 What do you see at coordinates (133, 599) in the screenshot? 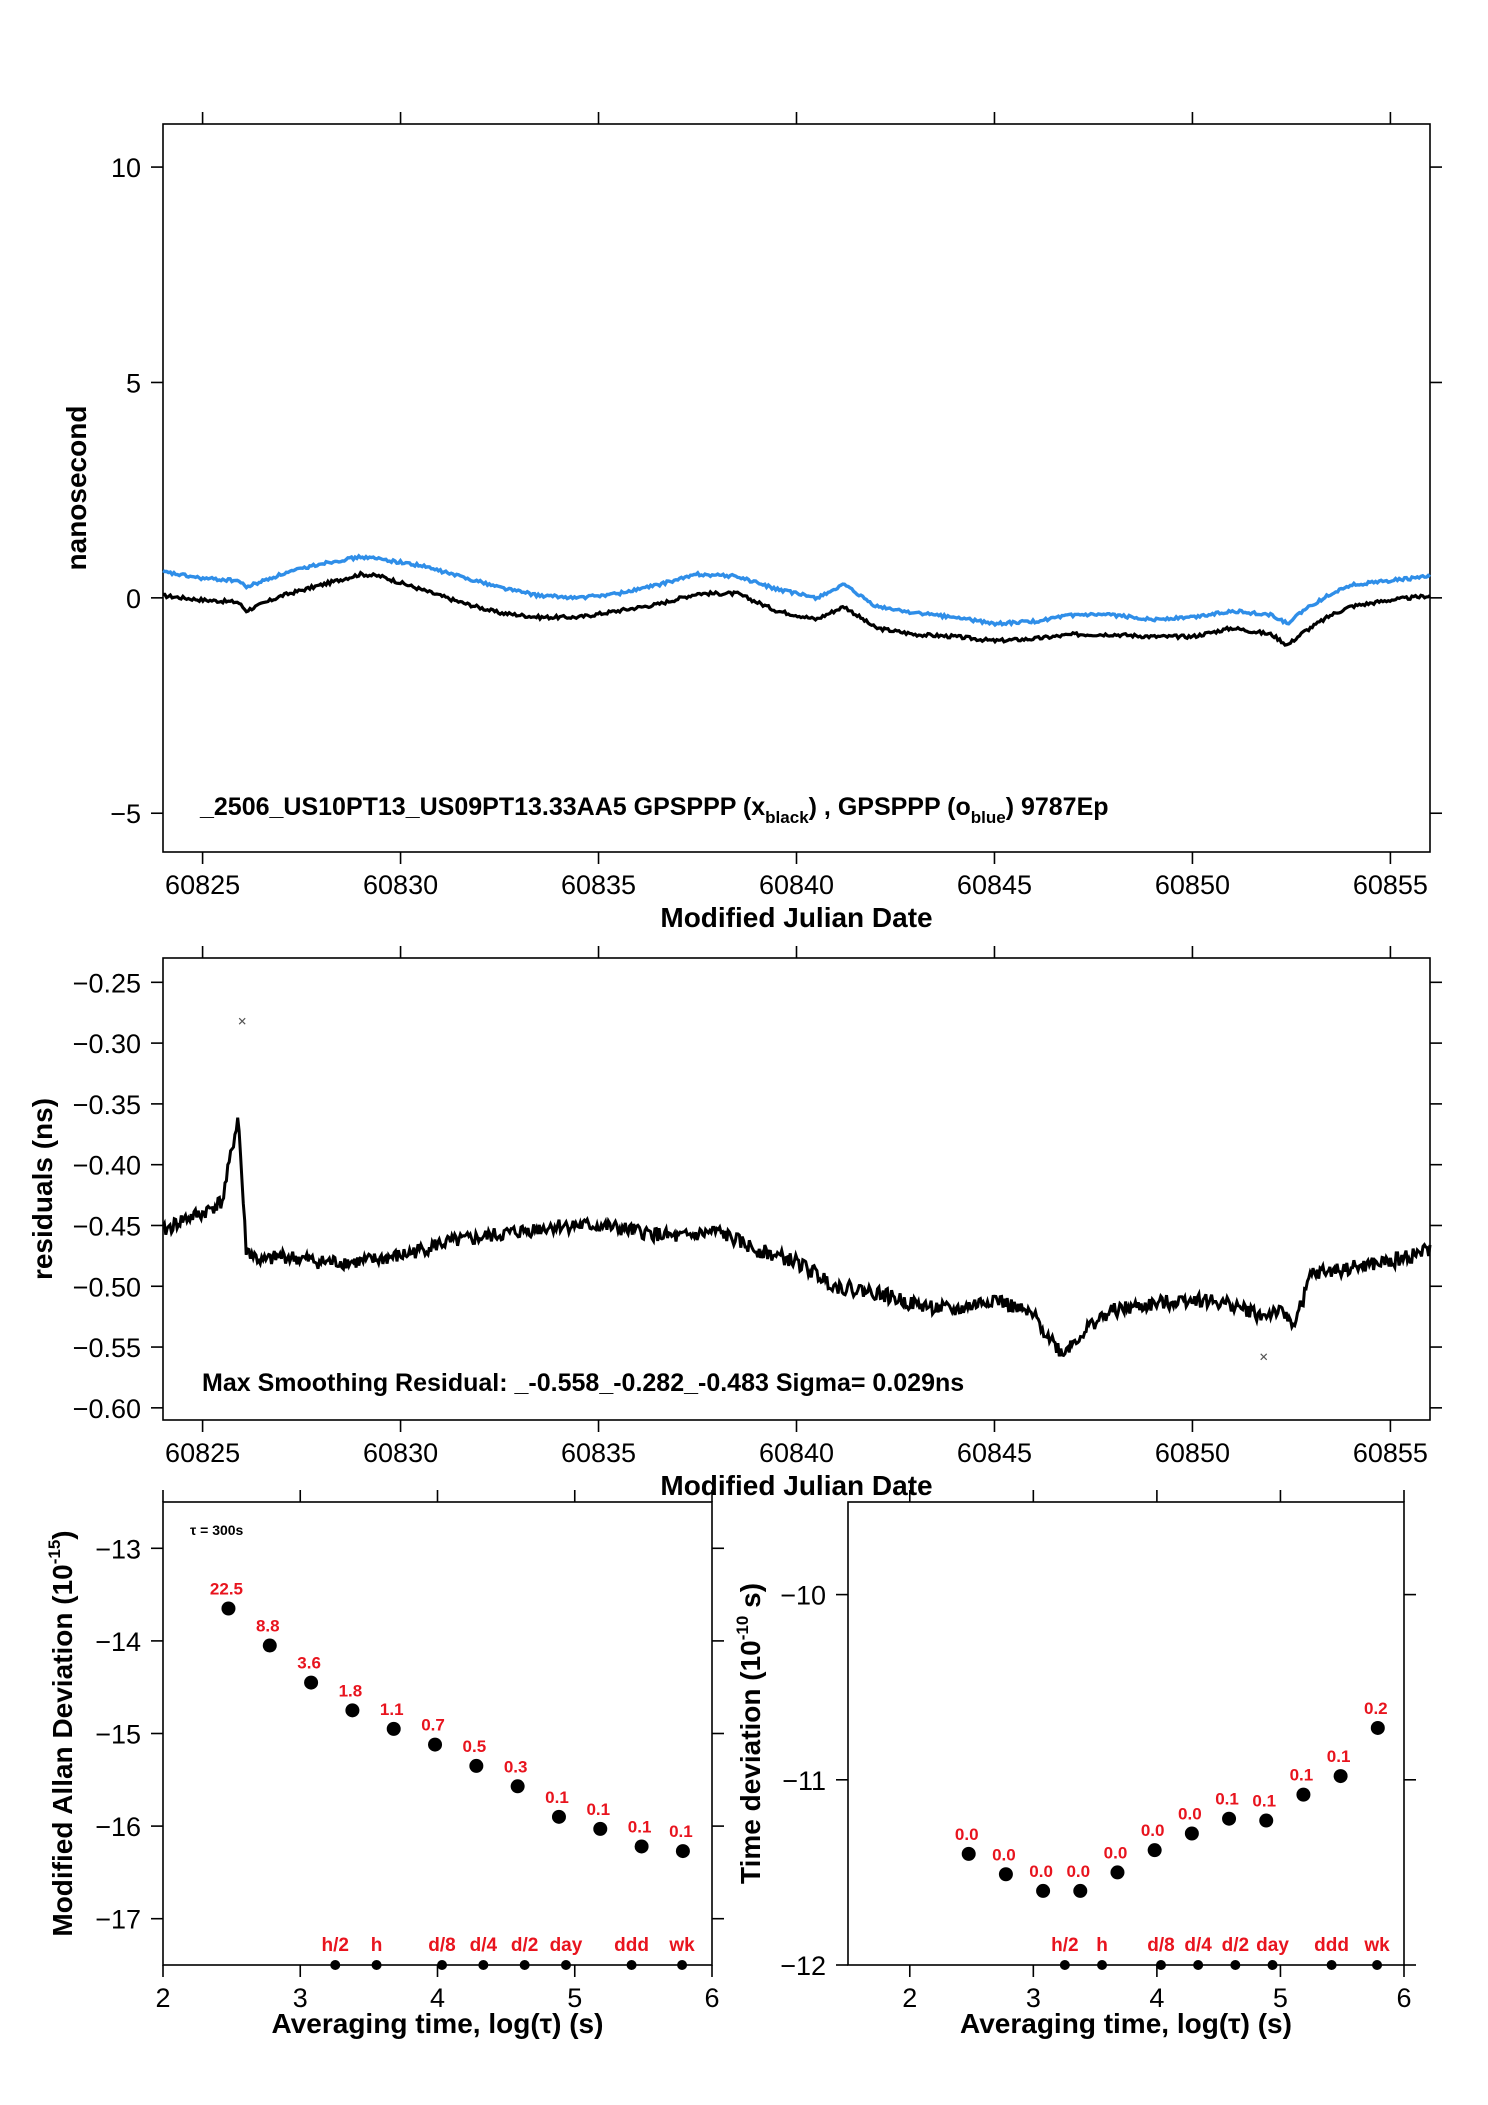
I see `y-tick-label: 0` at bounding box center [133, 599].